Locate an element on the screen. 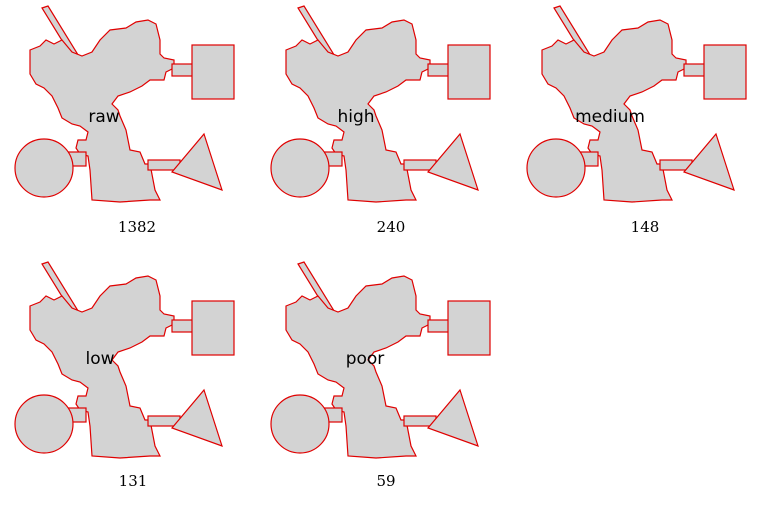 The image size is (772, 510). panel-high: high 240 is located at coordinates (380, 120).